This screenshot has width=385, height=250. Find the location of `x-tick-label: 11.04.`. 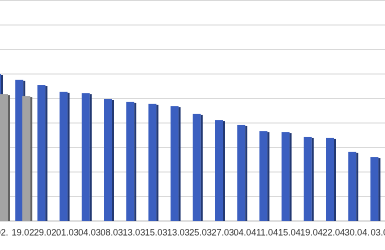

x-tick-label: 11.04. is located at coordinates (268, 232).